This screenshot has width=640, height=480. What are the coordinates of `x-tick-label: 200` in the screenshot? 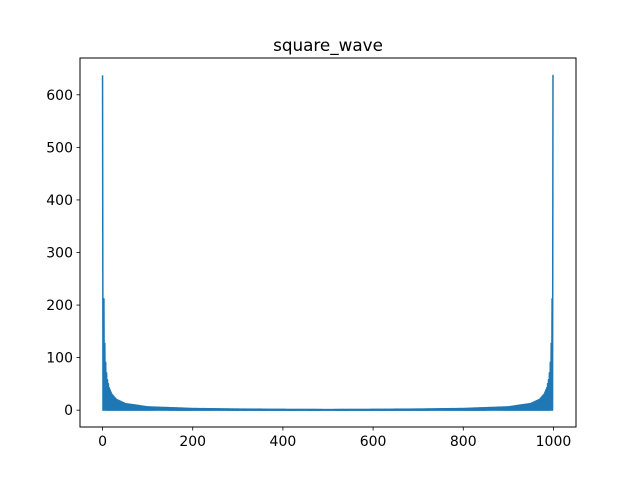 It's located at (192, 442).